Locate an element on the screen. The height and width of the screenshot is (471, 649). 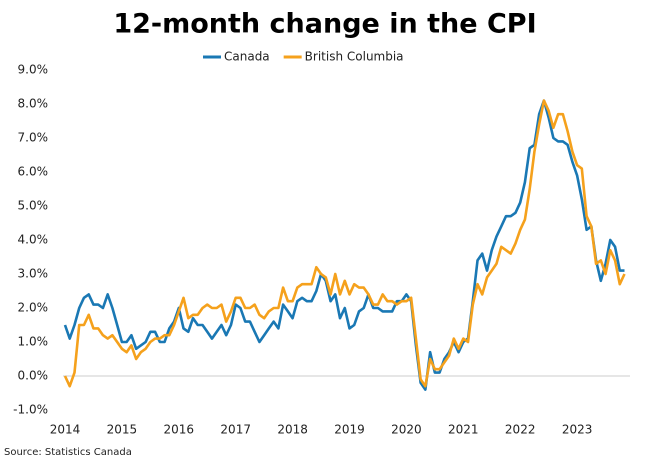
y-tick-label: 1.0% is located at coordinates (33, 342).